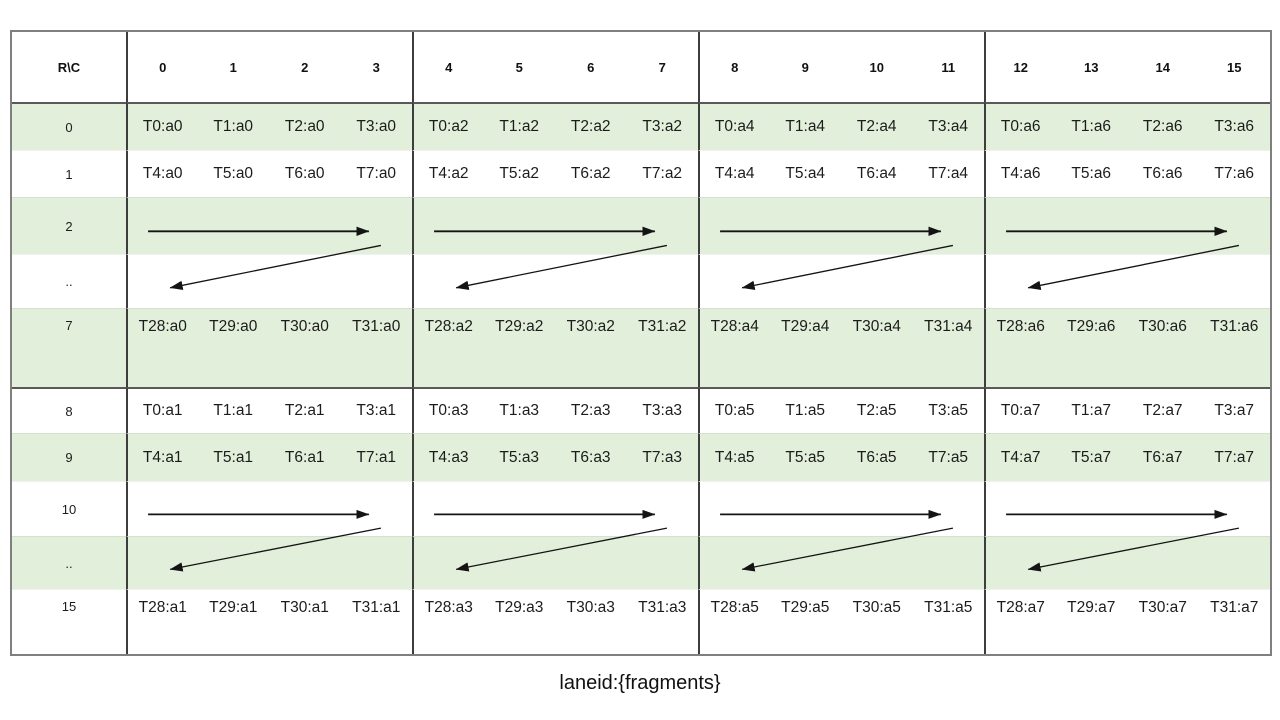 The height and width of the screenshot is (720, 1280). What do you see at coordinates (162, 621) in the screenshot?
I see `table-cell: T28:a1` at bounding box center [162, 621].